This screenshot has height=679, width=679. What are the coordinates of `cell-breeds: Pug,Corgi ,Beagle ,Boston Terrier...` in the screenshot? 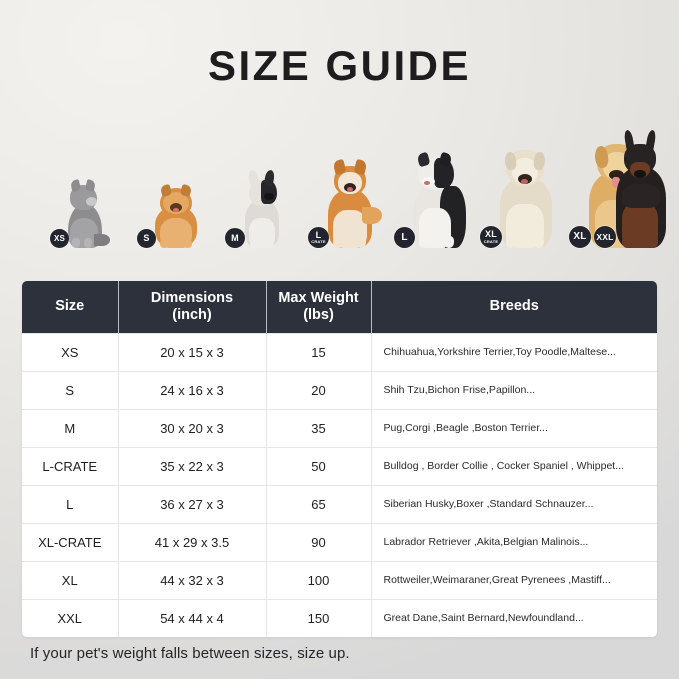 It's located at (513, 427).